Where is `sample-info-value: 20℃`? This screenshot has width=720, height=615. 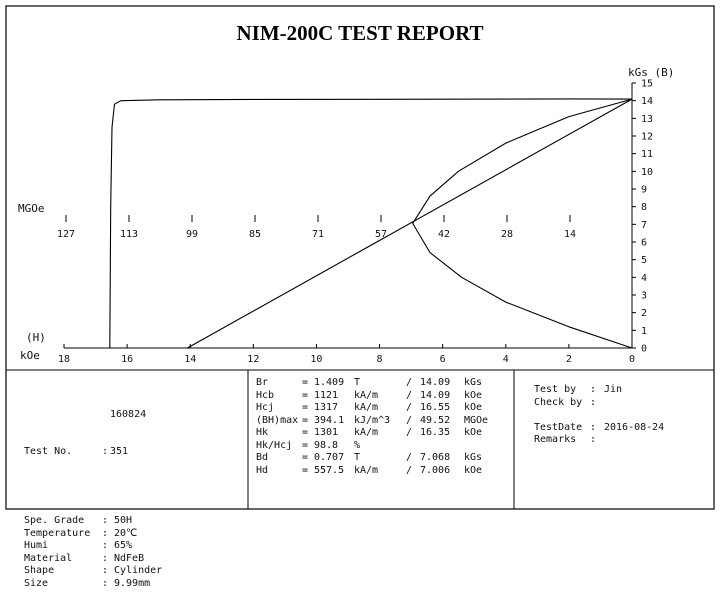 sample-info-value: 20℃ is located at coordinates (126, 533).